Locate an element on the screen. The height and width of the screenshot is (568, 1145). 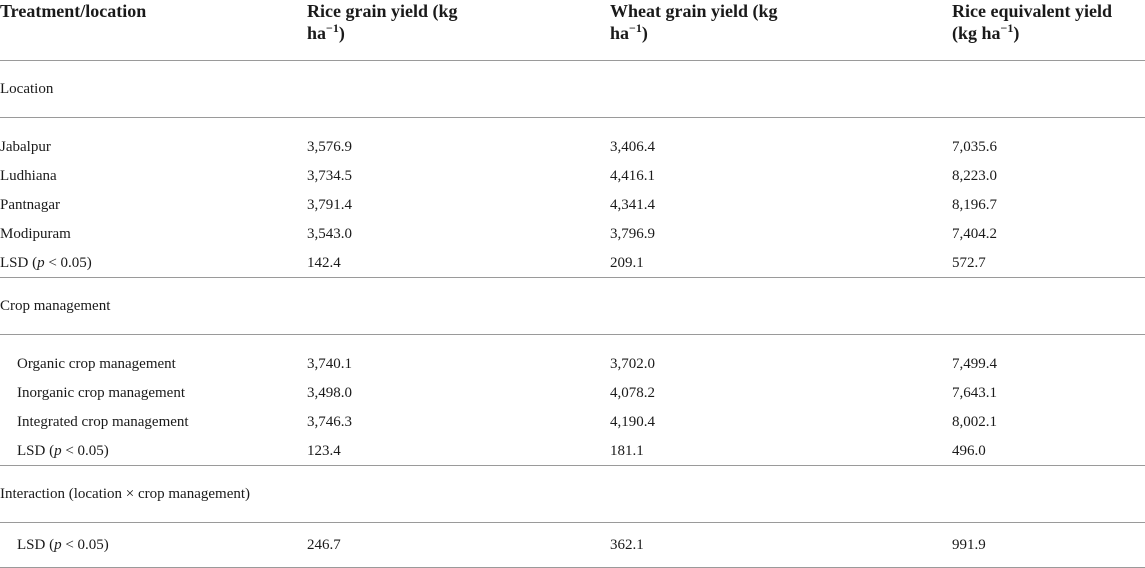
header-wheat-sup: −1 is located at coordinates (635, 28).